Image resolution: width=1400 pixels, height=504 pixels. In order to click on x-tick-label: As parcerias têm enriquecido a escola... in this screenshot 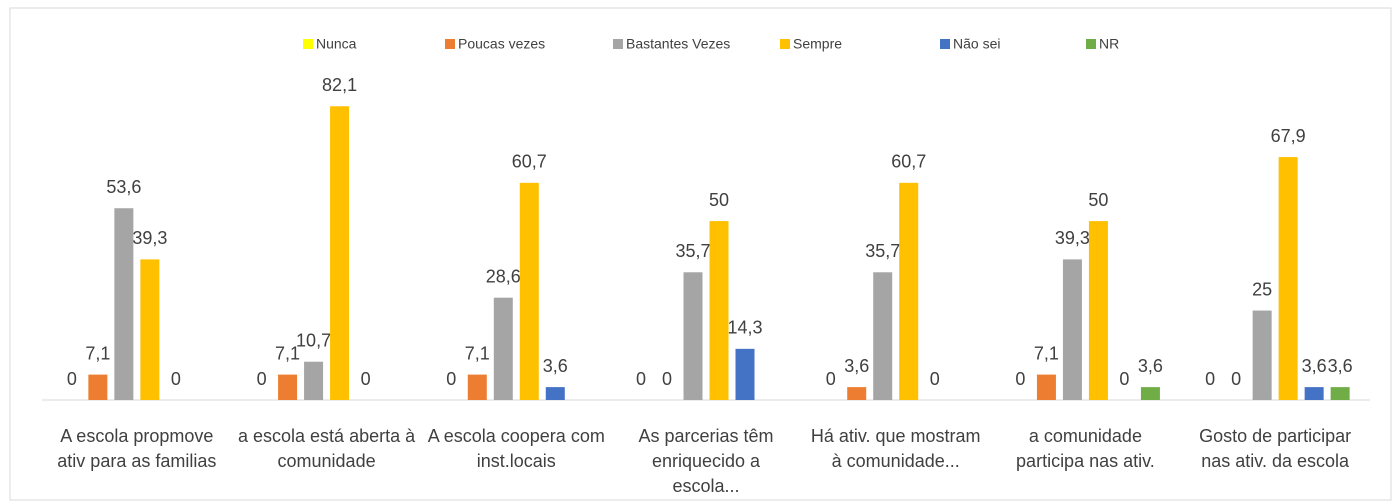, I will do `click(706, 461)`.